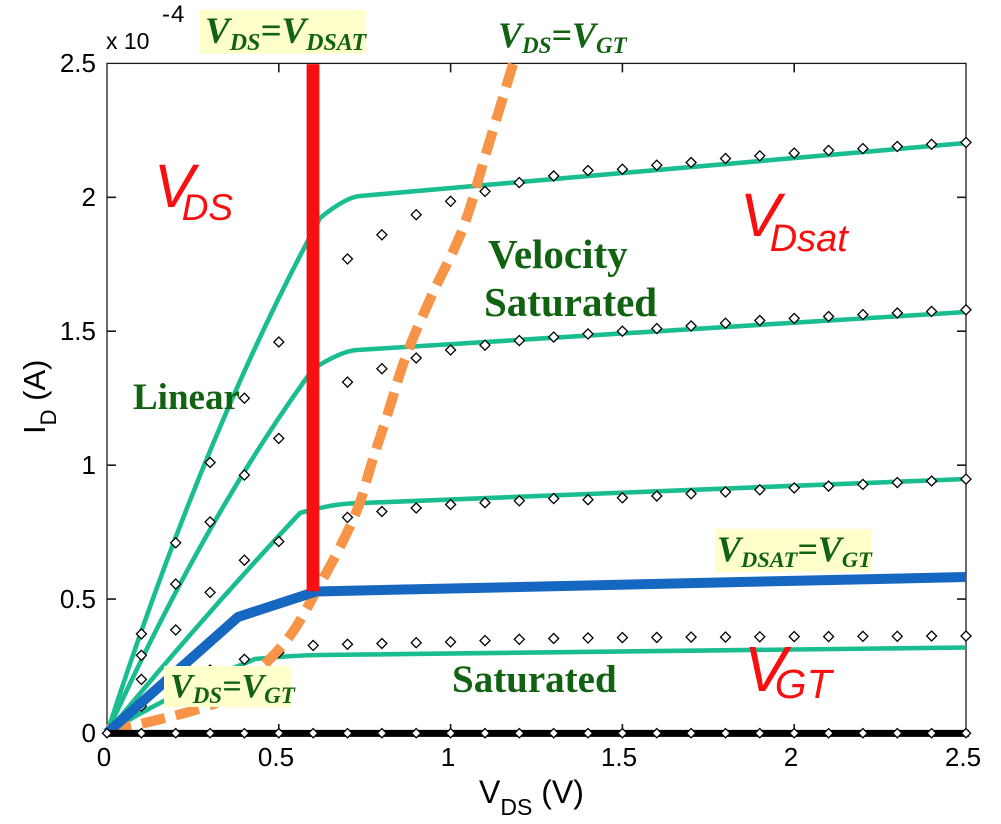 The width and height of the screenshot is (1001, 824). Describe the element at coordinates (794, 220) in the screenshot. I see `svg-text: VDsat` at that location.